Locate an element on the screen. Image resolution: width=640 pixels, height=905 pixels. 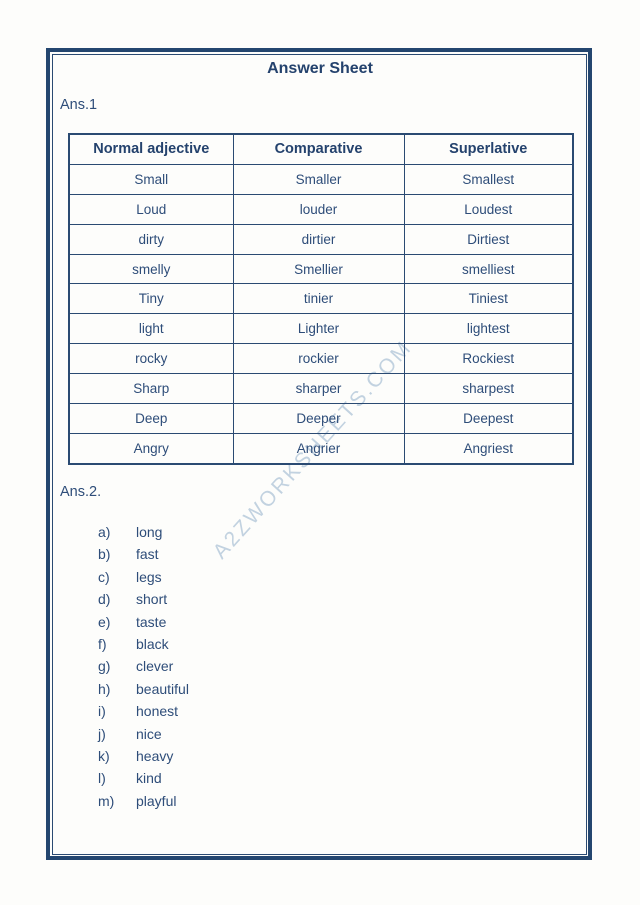
list-item: e) taste is located at coordinates (143, 622).